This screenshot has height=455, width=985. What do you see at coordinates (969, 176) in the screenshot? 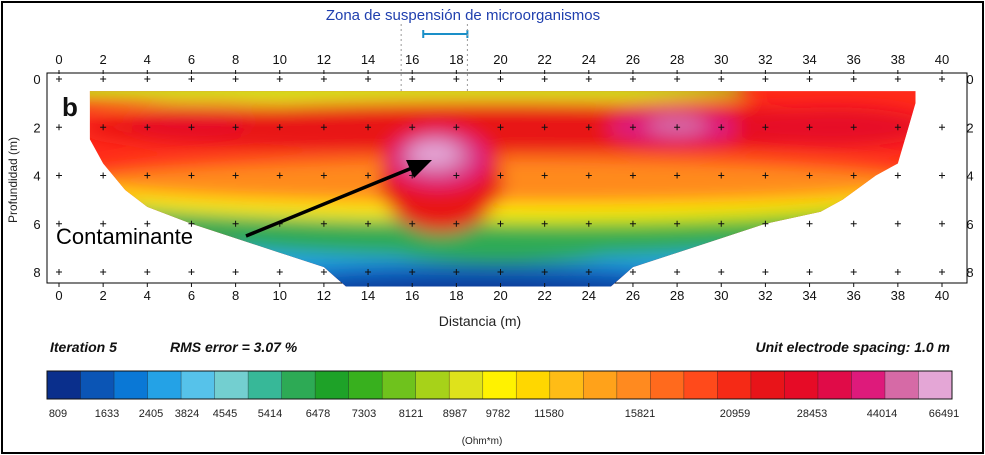
I see `y-tick-labels-right: 0 2 4 6 8` at bounding box center [969, 176].